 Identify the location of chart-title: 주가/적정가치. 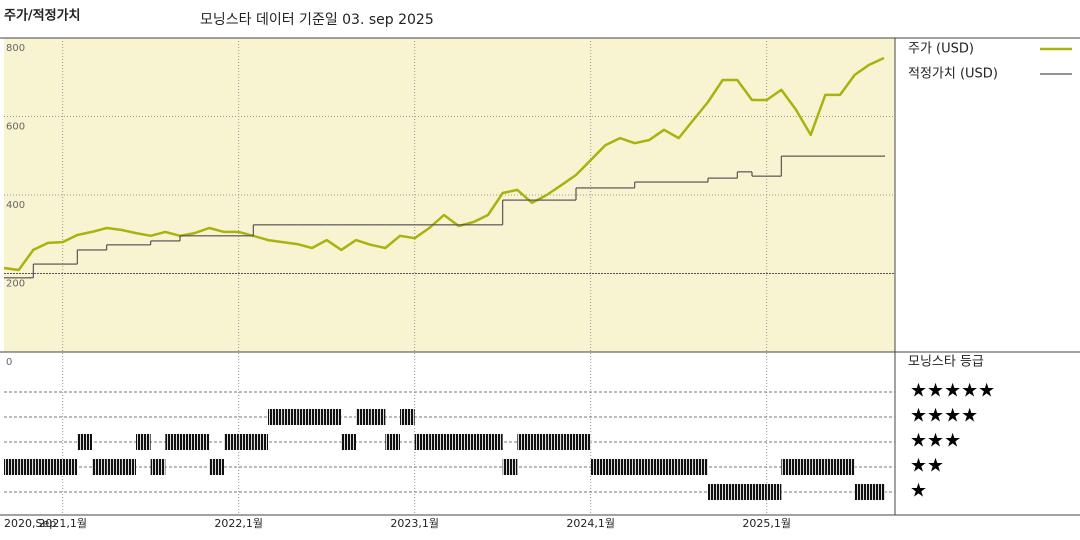
(42, 16).